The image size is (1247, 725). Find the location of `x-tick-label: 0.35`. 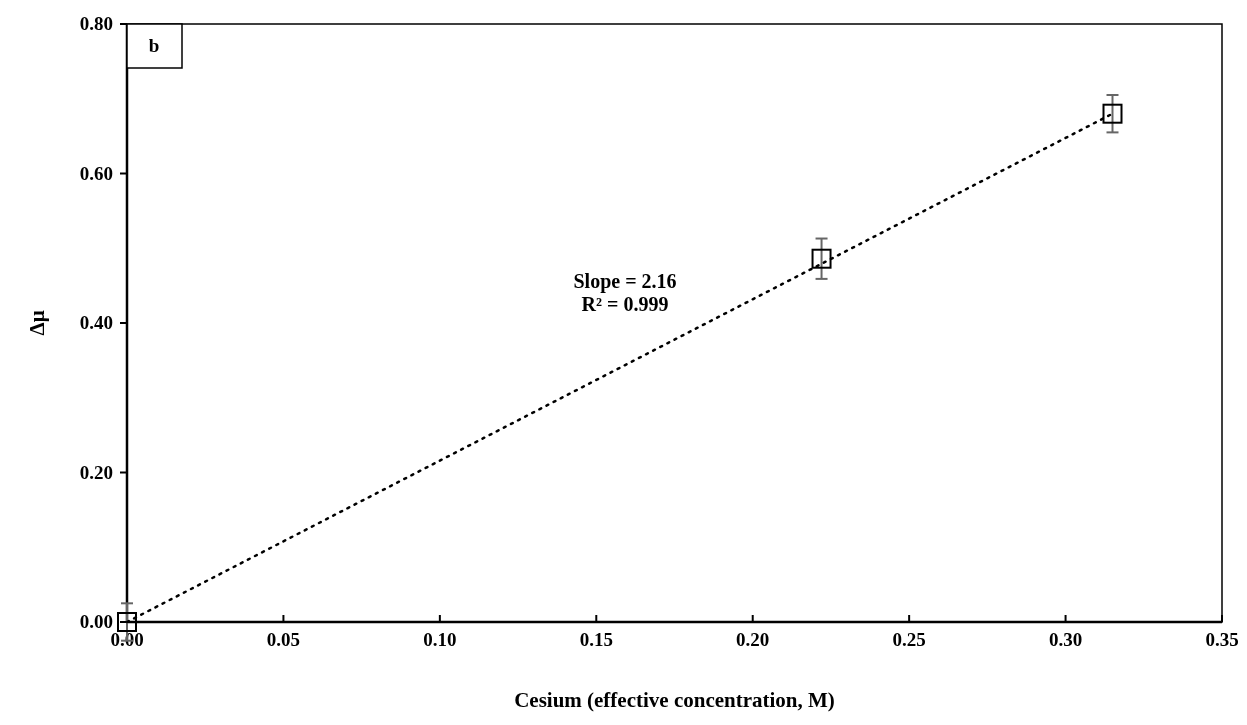

x-tick-label: 0.35 is located at coordinates (1222, 639).